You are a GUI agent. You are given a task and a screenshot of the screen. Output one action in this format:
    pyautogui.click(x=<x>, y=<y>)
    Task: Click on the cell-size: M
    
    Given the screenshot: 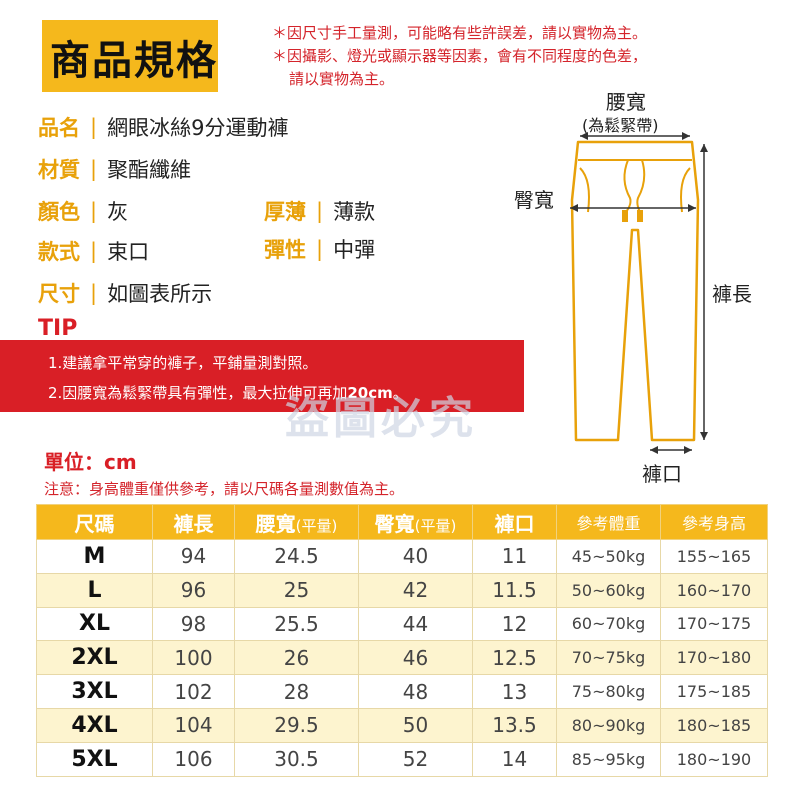 What is the action you would take?
    pyautogui.click(x=94, y=556)
    